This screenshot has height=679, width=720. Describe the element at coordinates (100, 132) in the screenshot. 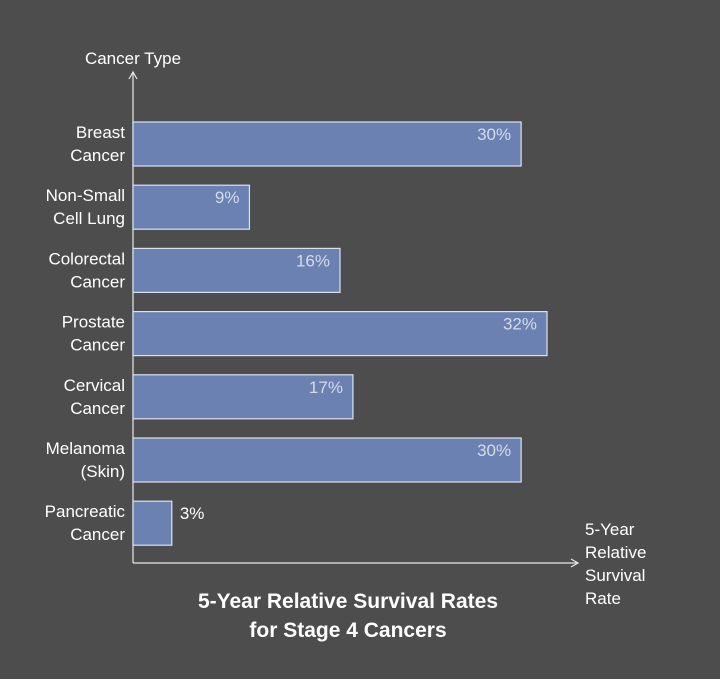

I see `category-label-line: Breast` at that location.